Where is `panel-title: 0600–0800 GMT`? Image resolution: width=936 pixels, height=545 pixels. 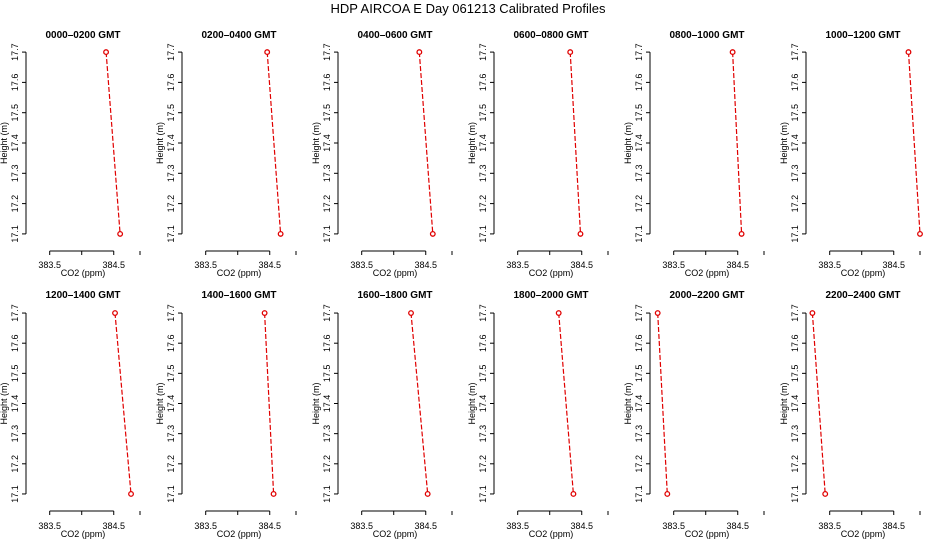
panel-title: 0600–0800 GMT is located at coordinates (550, 35).